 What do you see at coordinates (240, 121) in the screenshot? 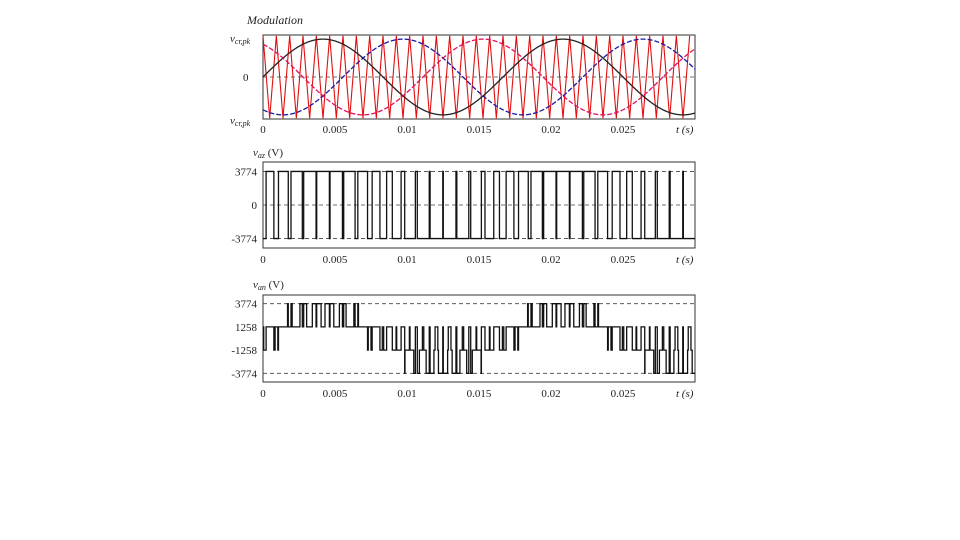
I see `ytick-bottom: vcr,pk` at bounding box center [240, 121].